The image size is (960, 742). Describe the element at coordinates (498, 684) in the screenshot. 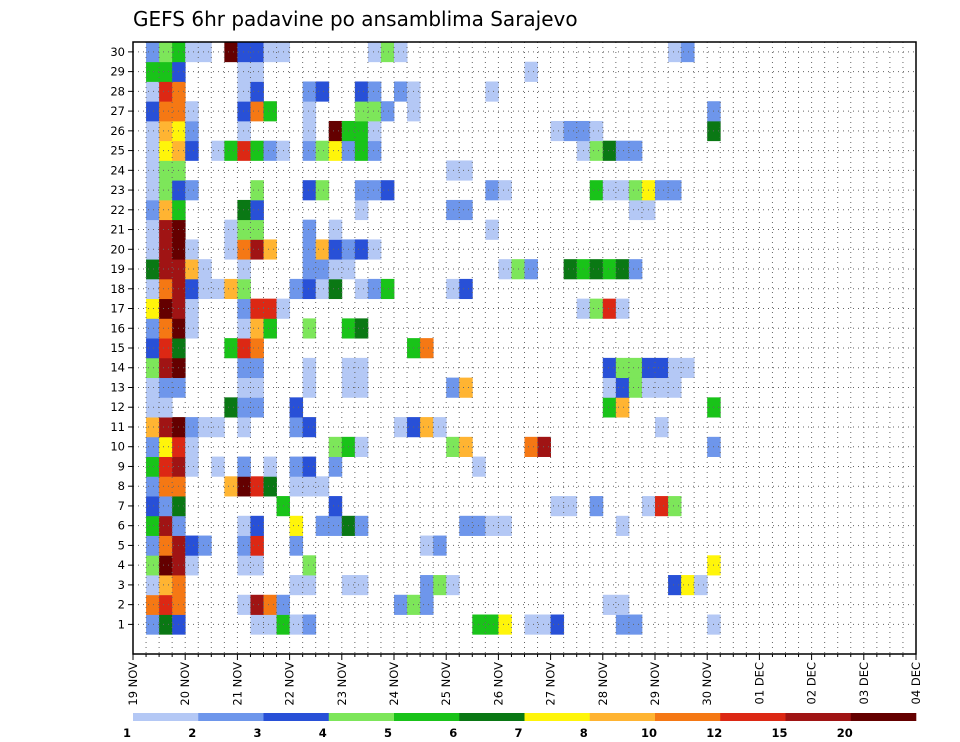

I see `x-tick-label: 26 NOV` at that location.